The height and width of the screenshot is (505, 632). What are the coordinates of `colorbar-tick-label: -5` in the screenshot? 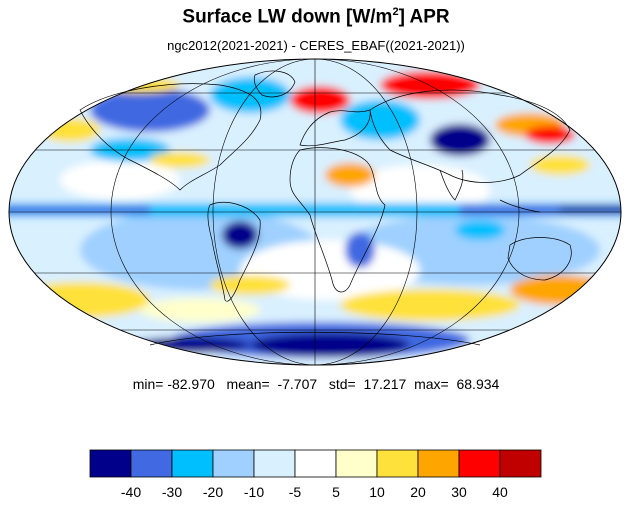 It's located at (295, 492).